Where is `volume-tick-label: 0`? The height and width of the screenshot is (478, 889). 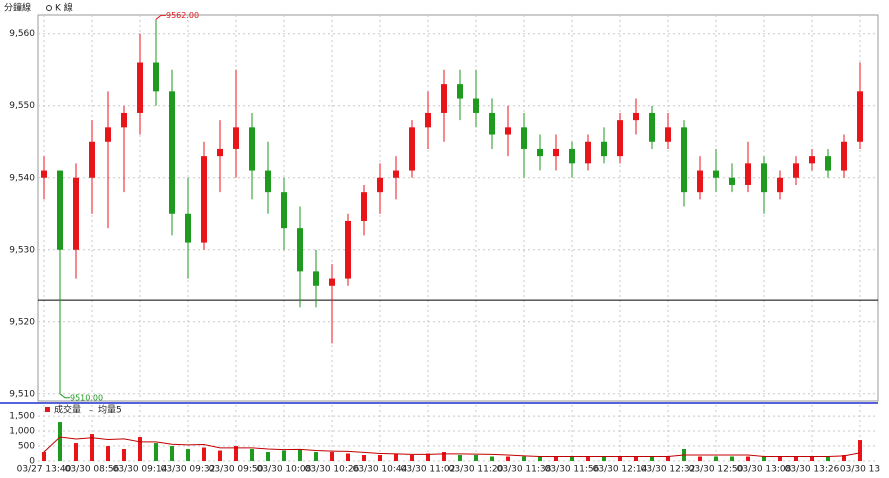 volume-tick-label: 0 is located at coordinates (32, 462).